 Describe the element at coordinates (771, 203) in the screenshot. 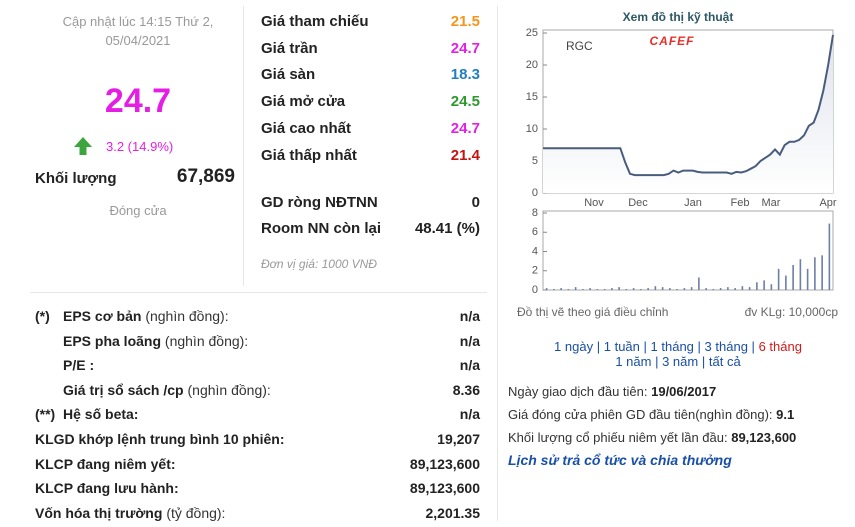

I see `x-tick-label: Mar` at that location.